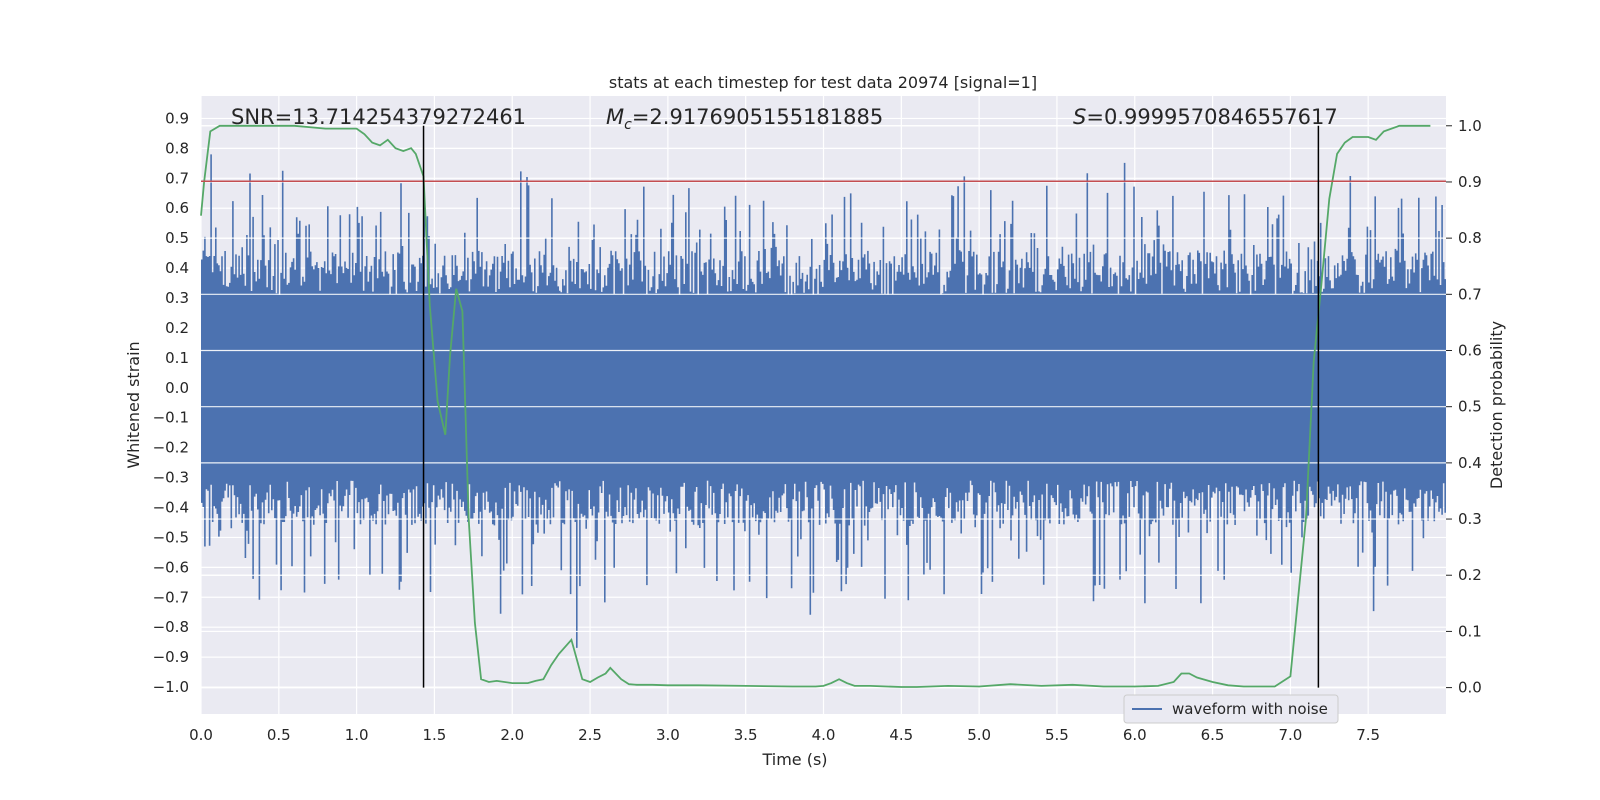 This screenshot has width=1600, height=800. I want to click on x-tick-label: 0.5, so click(279, 735).